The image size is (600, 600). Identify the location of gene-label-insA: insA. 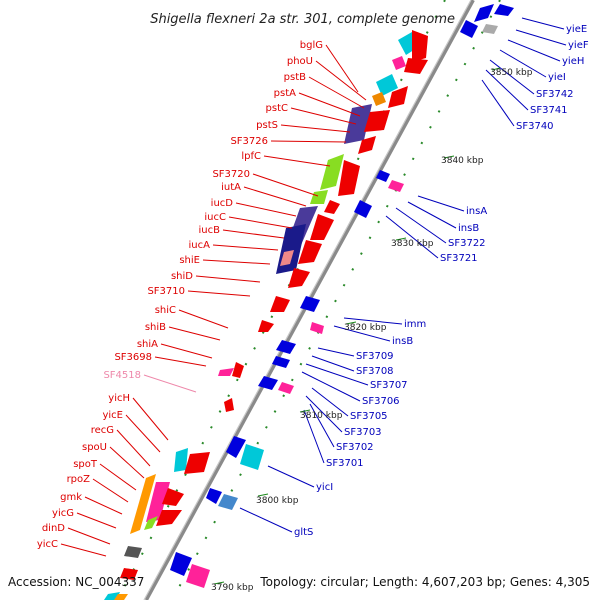
(476, 211).